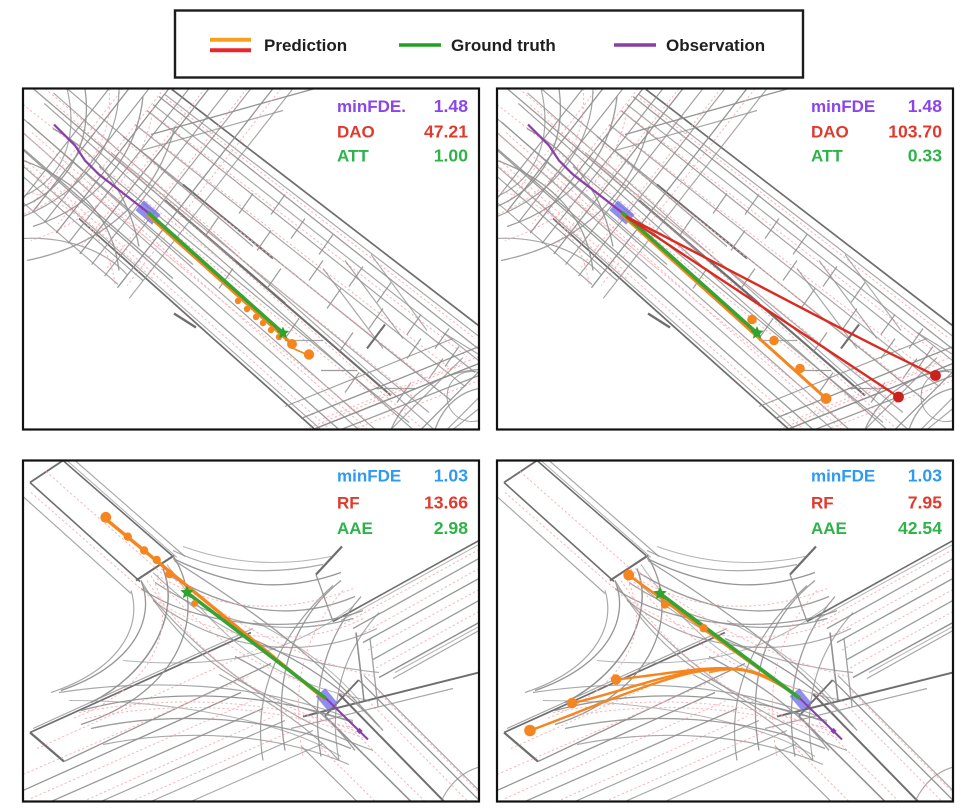 The height and width of the screenshot is (812, 968). I want to click on svg-text: Prediction, so click(305, 45).